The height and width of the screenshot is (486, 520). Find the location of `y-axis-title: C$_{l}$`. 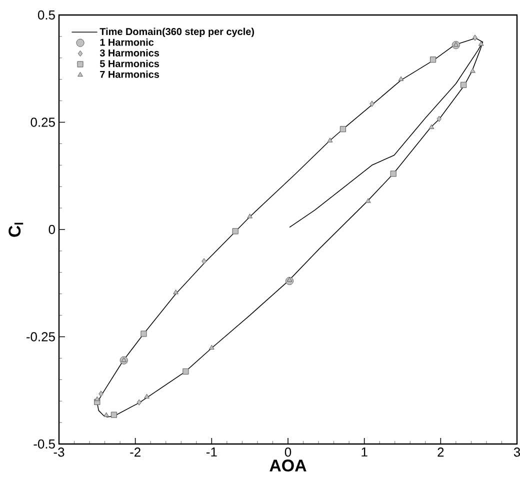

y-axis-title: C$_{l}$ is located at coordinates (16, 229).